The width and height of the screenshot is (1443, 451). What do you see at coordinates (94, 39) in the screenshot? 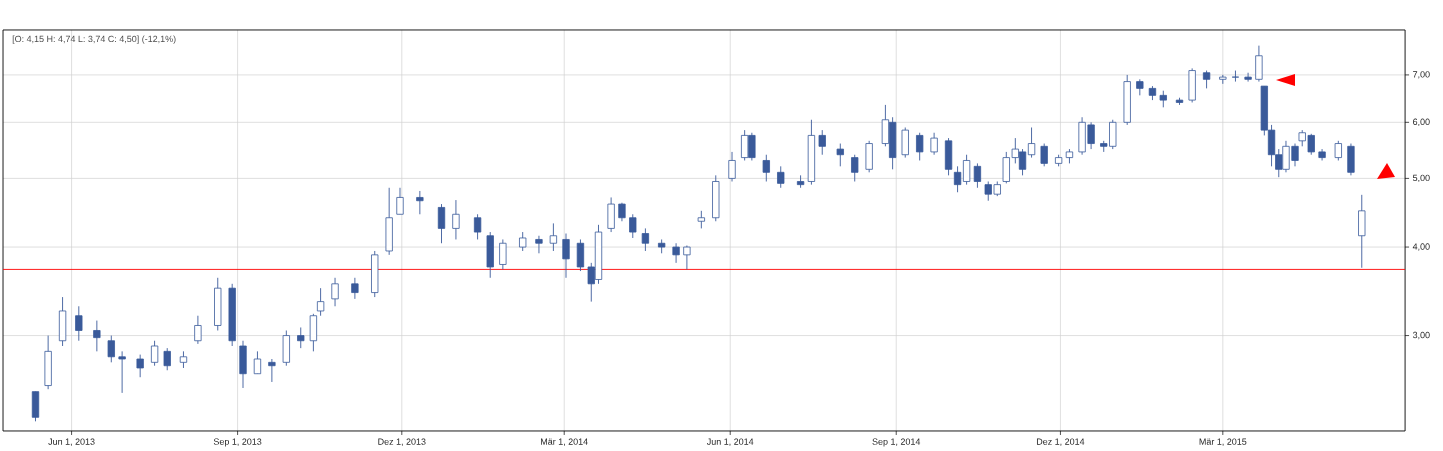
I see `annotation: [O: 4,15 H: 4,74 L: 3,74 C: 4,50] (-12,1%)` at bounding box center [94, 39].